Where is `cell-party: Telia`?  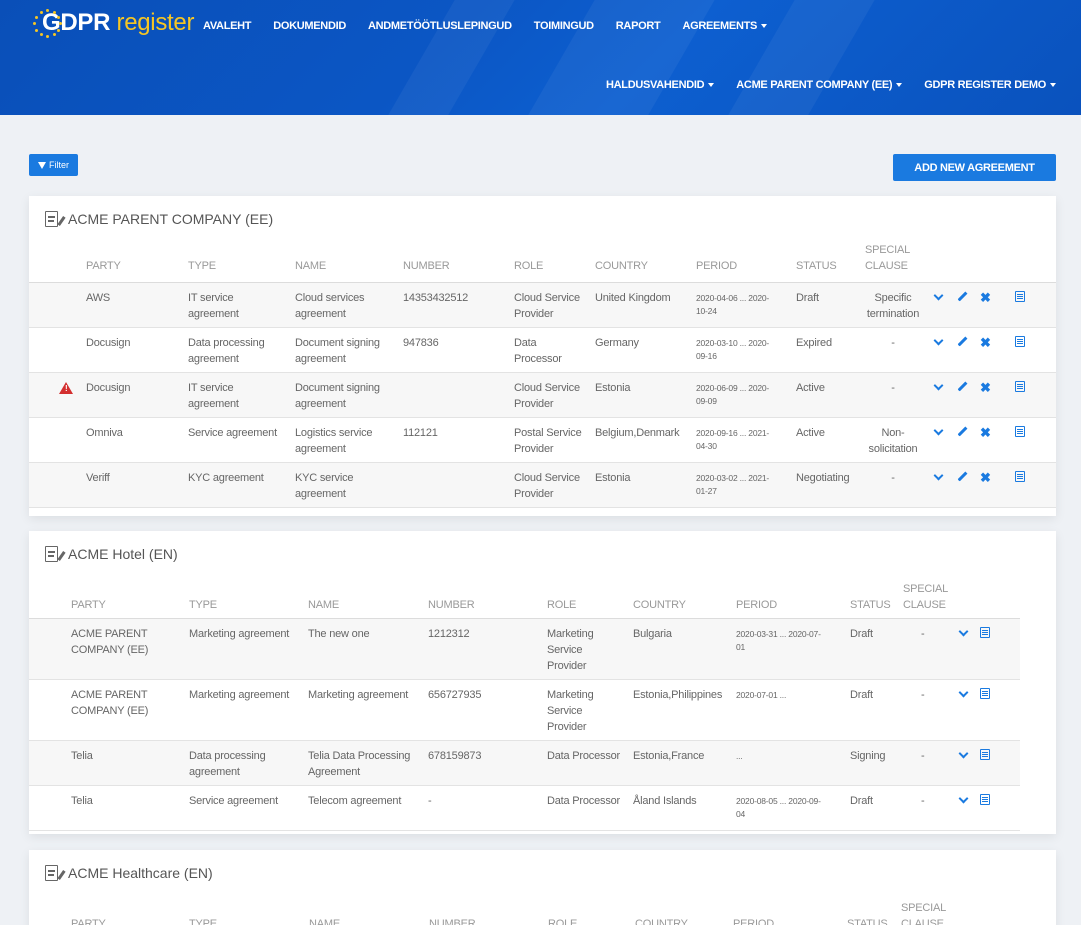
cell-party: Telia is located at coordinates (82, 801).